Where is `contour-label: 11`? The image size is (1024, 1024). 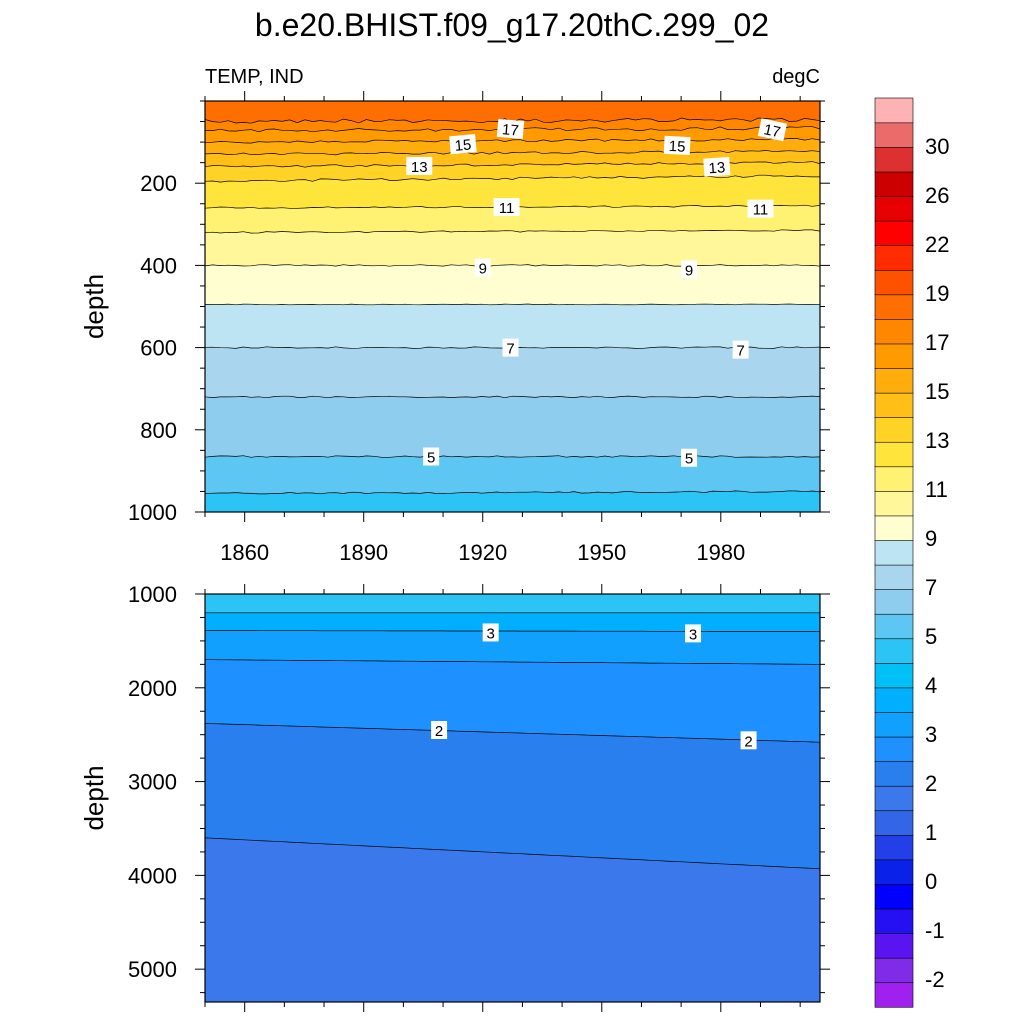 contour-label: 11 is located at coordinates (506, 207).